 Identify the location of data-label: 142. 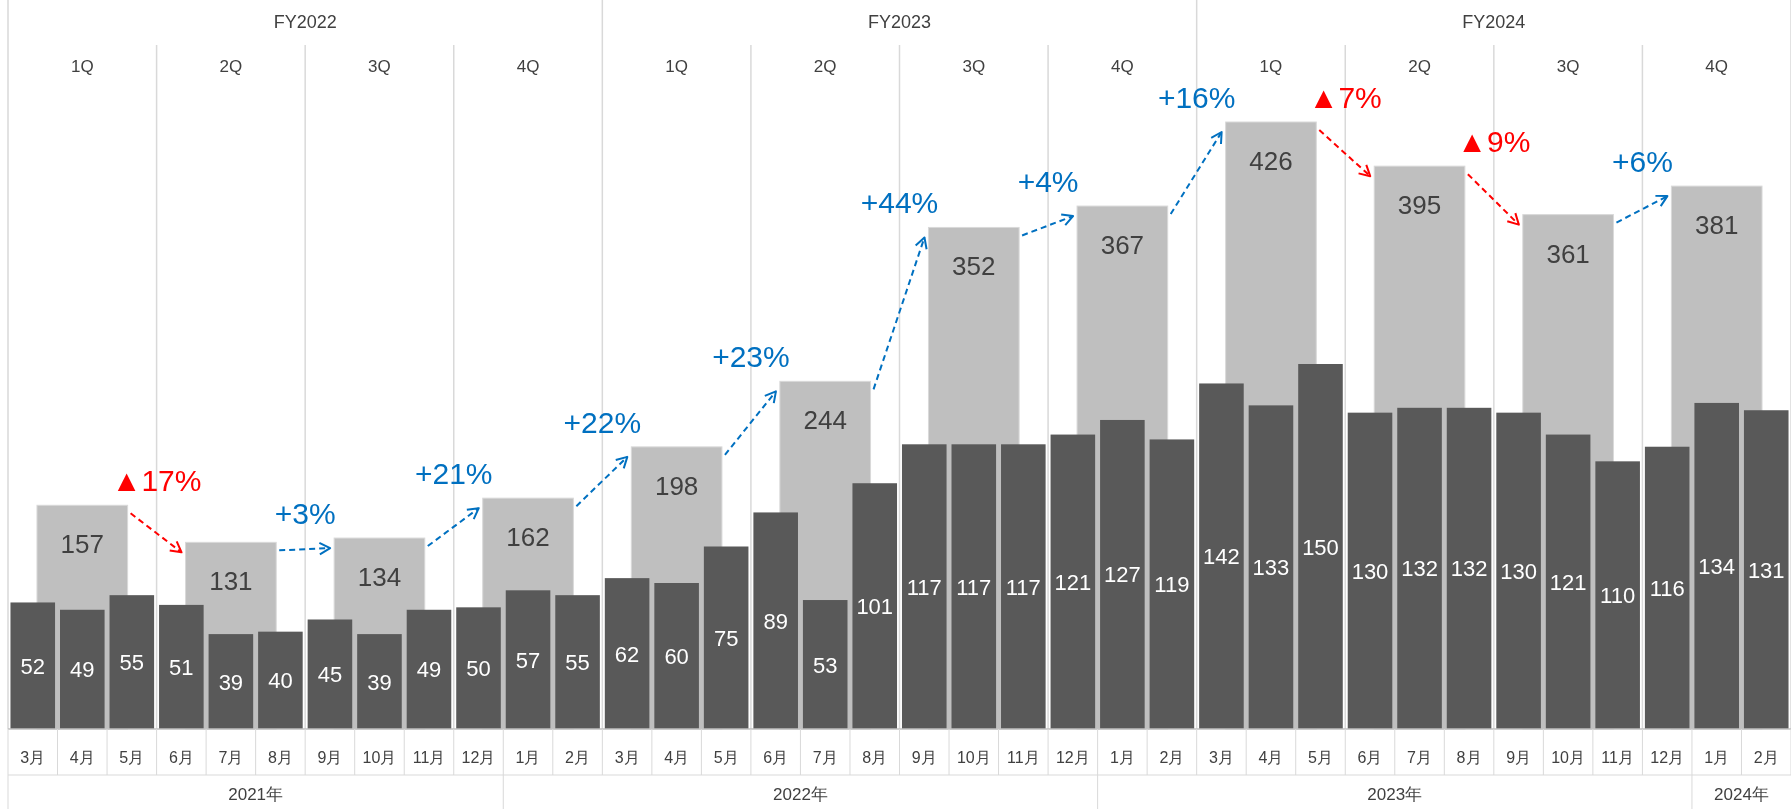
(1221, 557).